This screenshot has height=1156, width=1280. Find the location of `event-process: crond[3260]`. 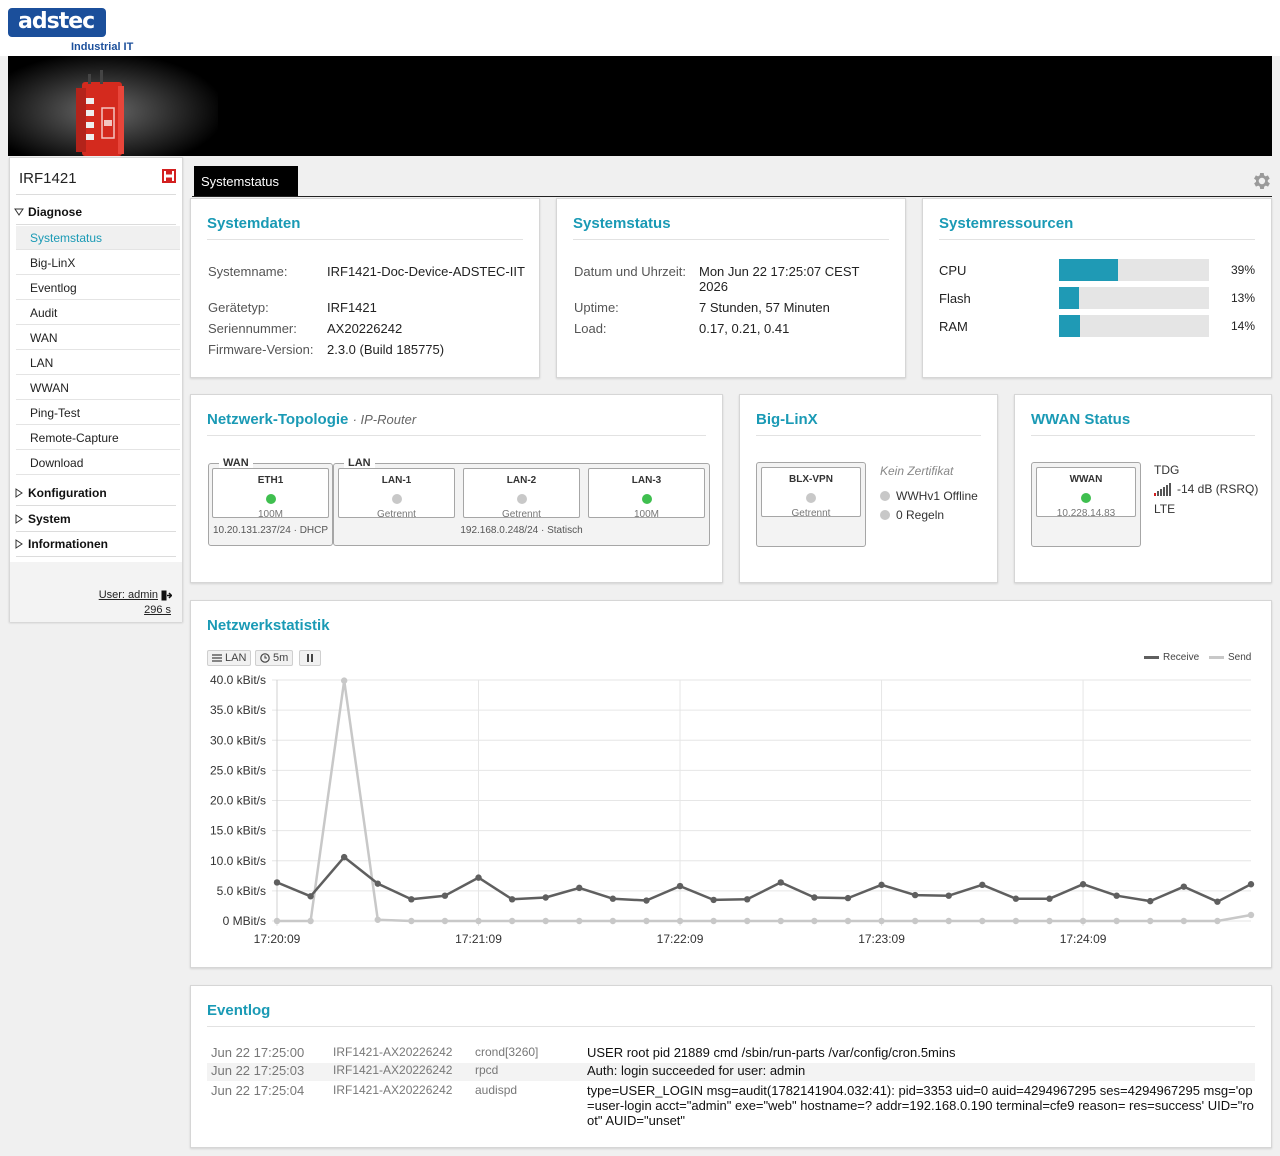

event-process: crond[3260] is located at coordinates (507, 1052).